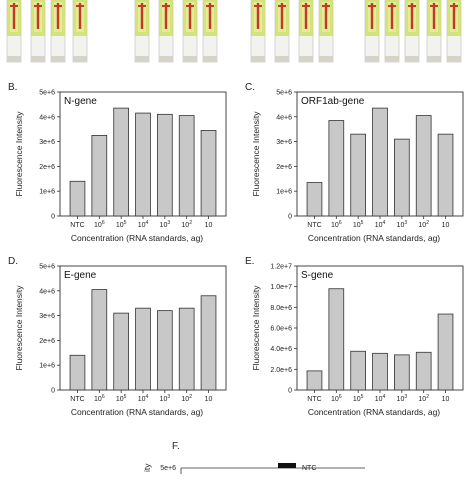 This screenshot has height=479, width=474. I want to click on panel-f-legend-ntc: NTC, so click(309, 468).